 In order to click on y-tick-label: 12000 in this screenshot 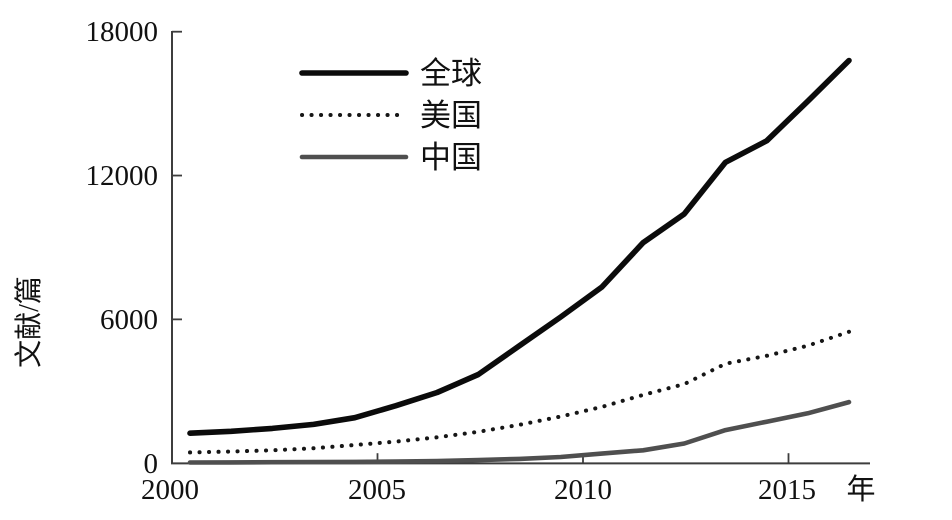, I will do `click(122, 176)`.